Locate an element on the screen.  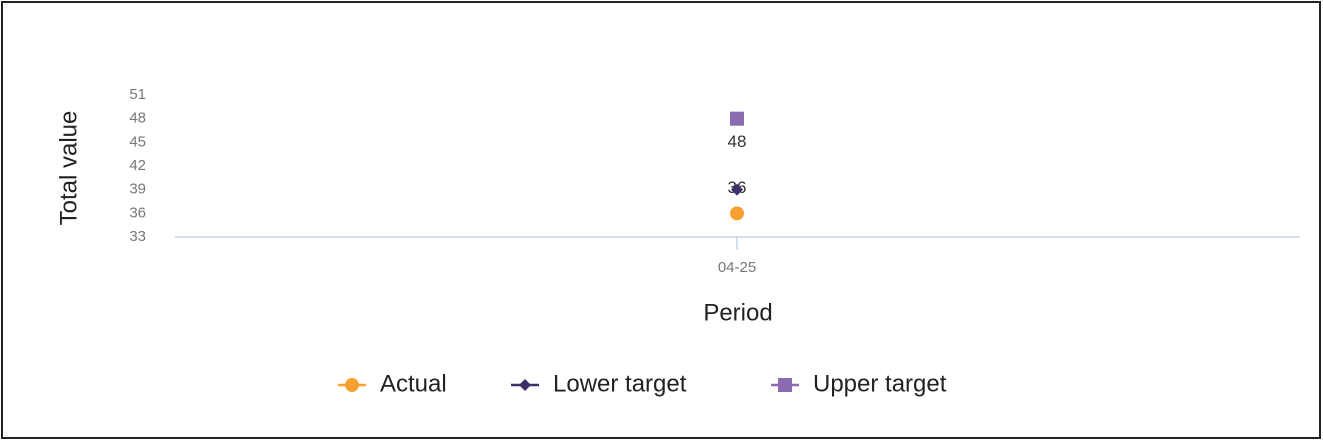
marker-square is located at coordinates (737, 118).